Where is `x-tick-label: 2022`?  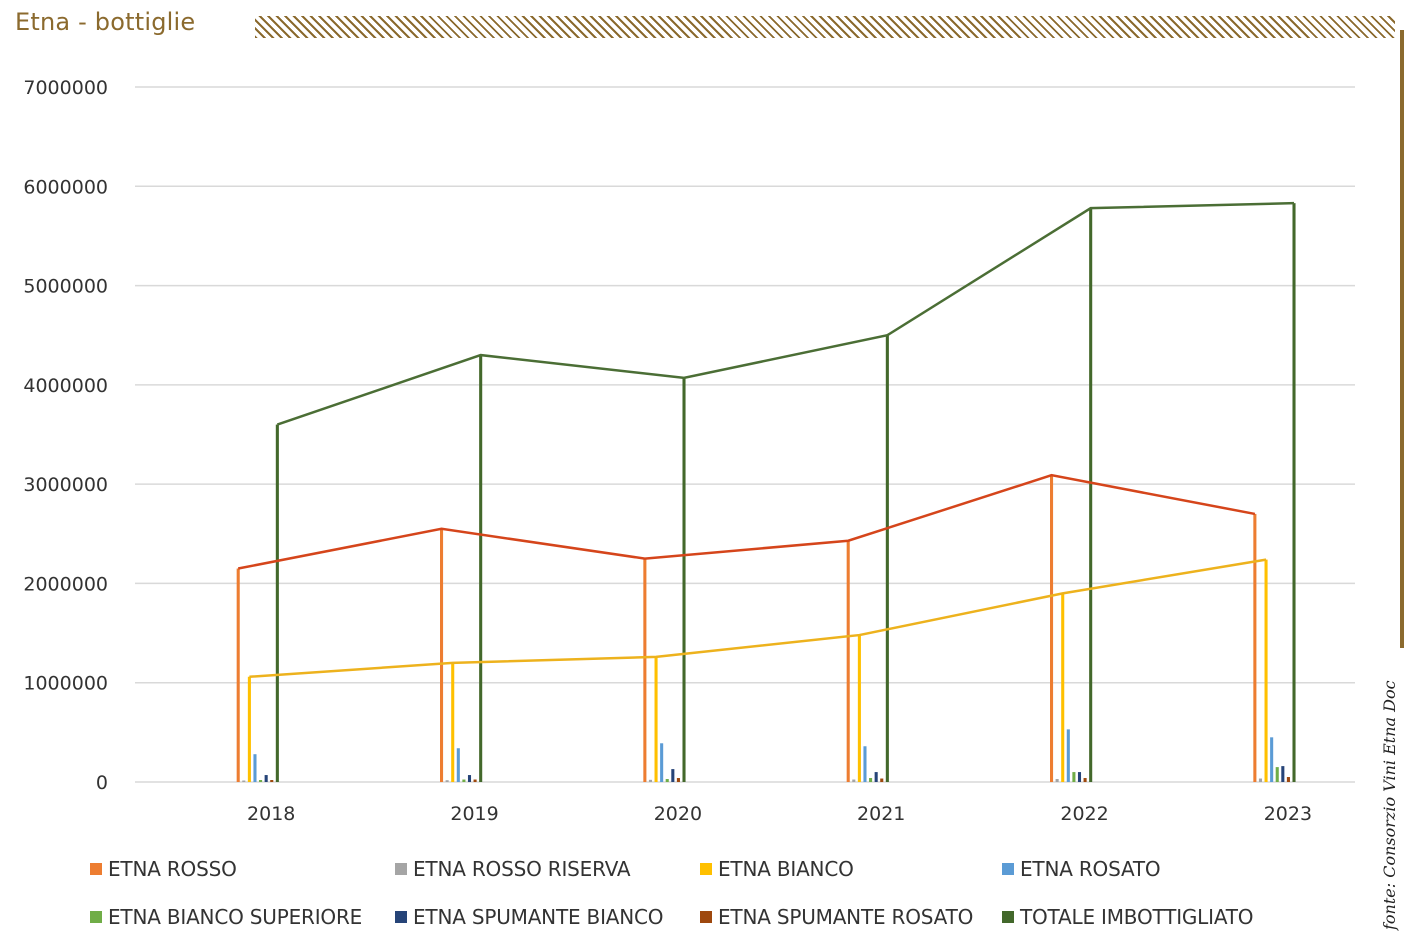 x-tick-label: 2022 is located at coordinates (1084, 814).